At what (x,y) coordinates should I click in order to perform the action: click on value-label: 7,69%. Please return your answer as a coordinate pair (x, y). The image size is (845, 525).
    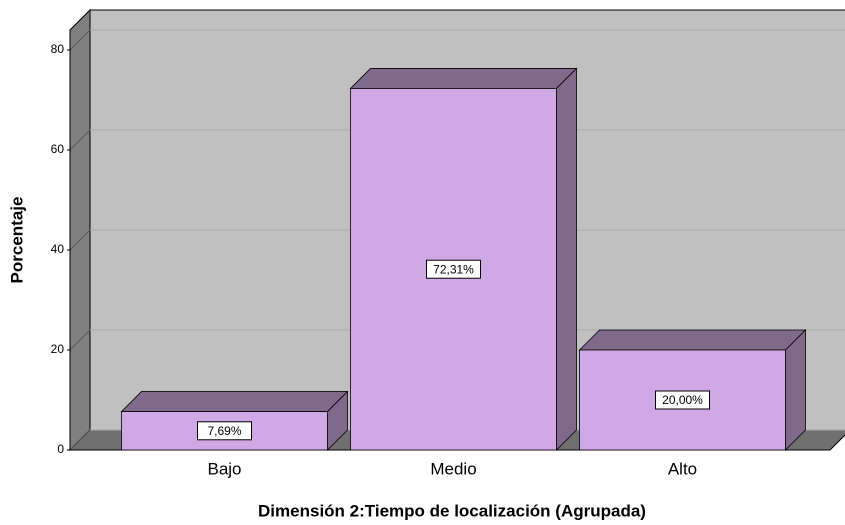
    Looking at the image, I should click on (224, 431).